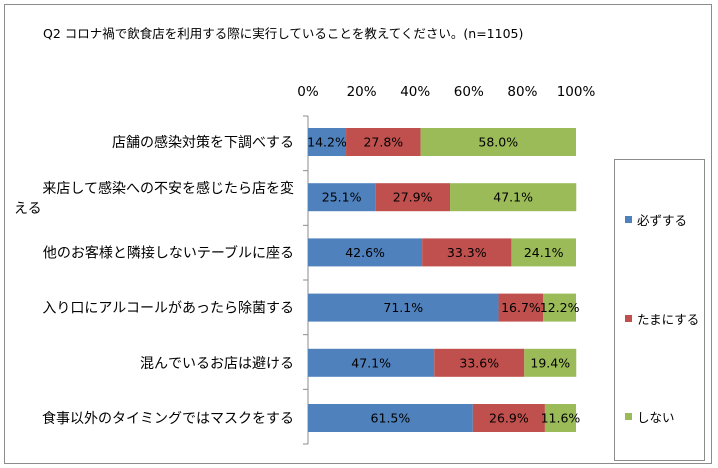  What do you see at coordinates (168, 188) in the screenshot?
I see `category-label: 来店して感染への不安を感じたら店を変` at bounding box center [168, 188].